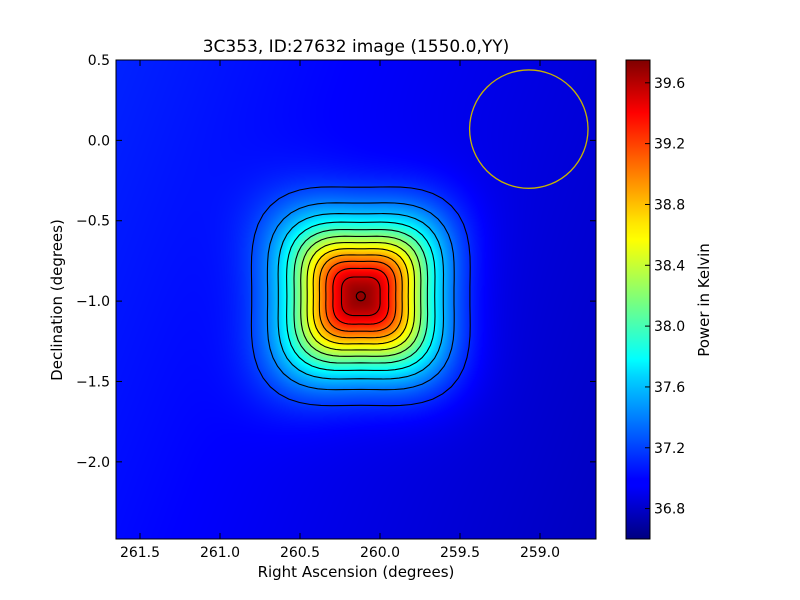  Describe the element at coordinates (540, 553) in the screenshot. I see `x-tick-label: 259.0` at that location.